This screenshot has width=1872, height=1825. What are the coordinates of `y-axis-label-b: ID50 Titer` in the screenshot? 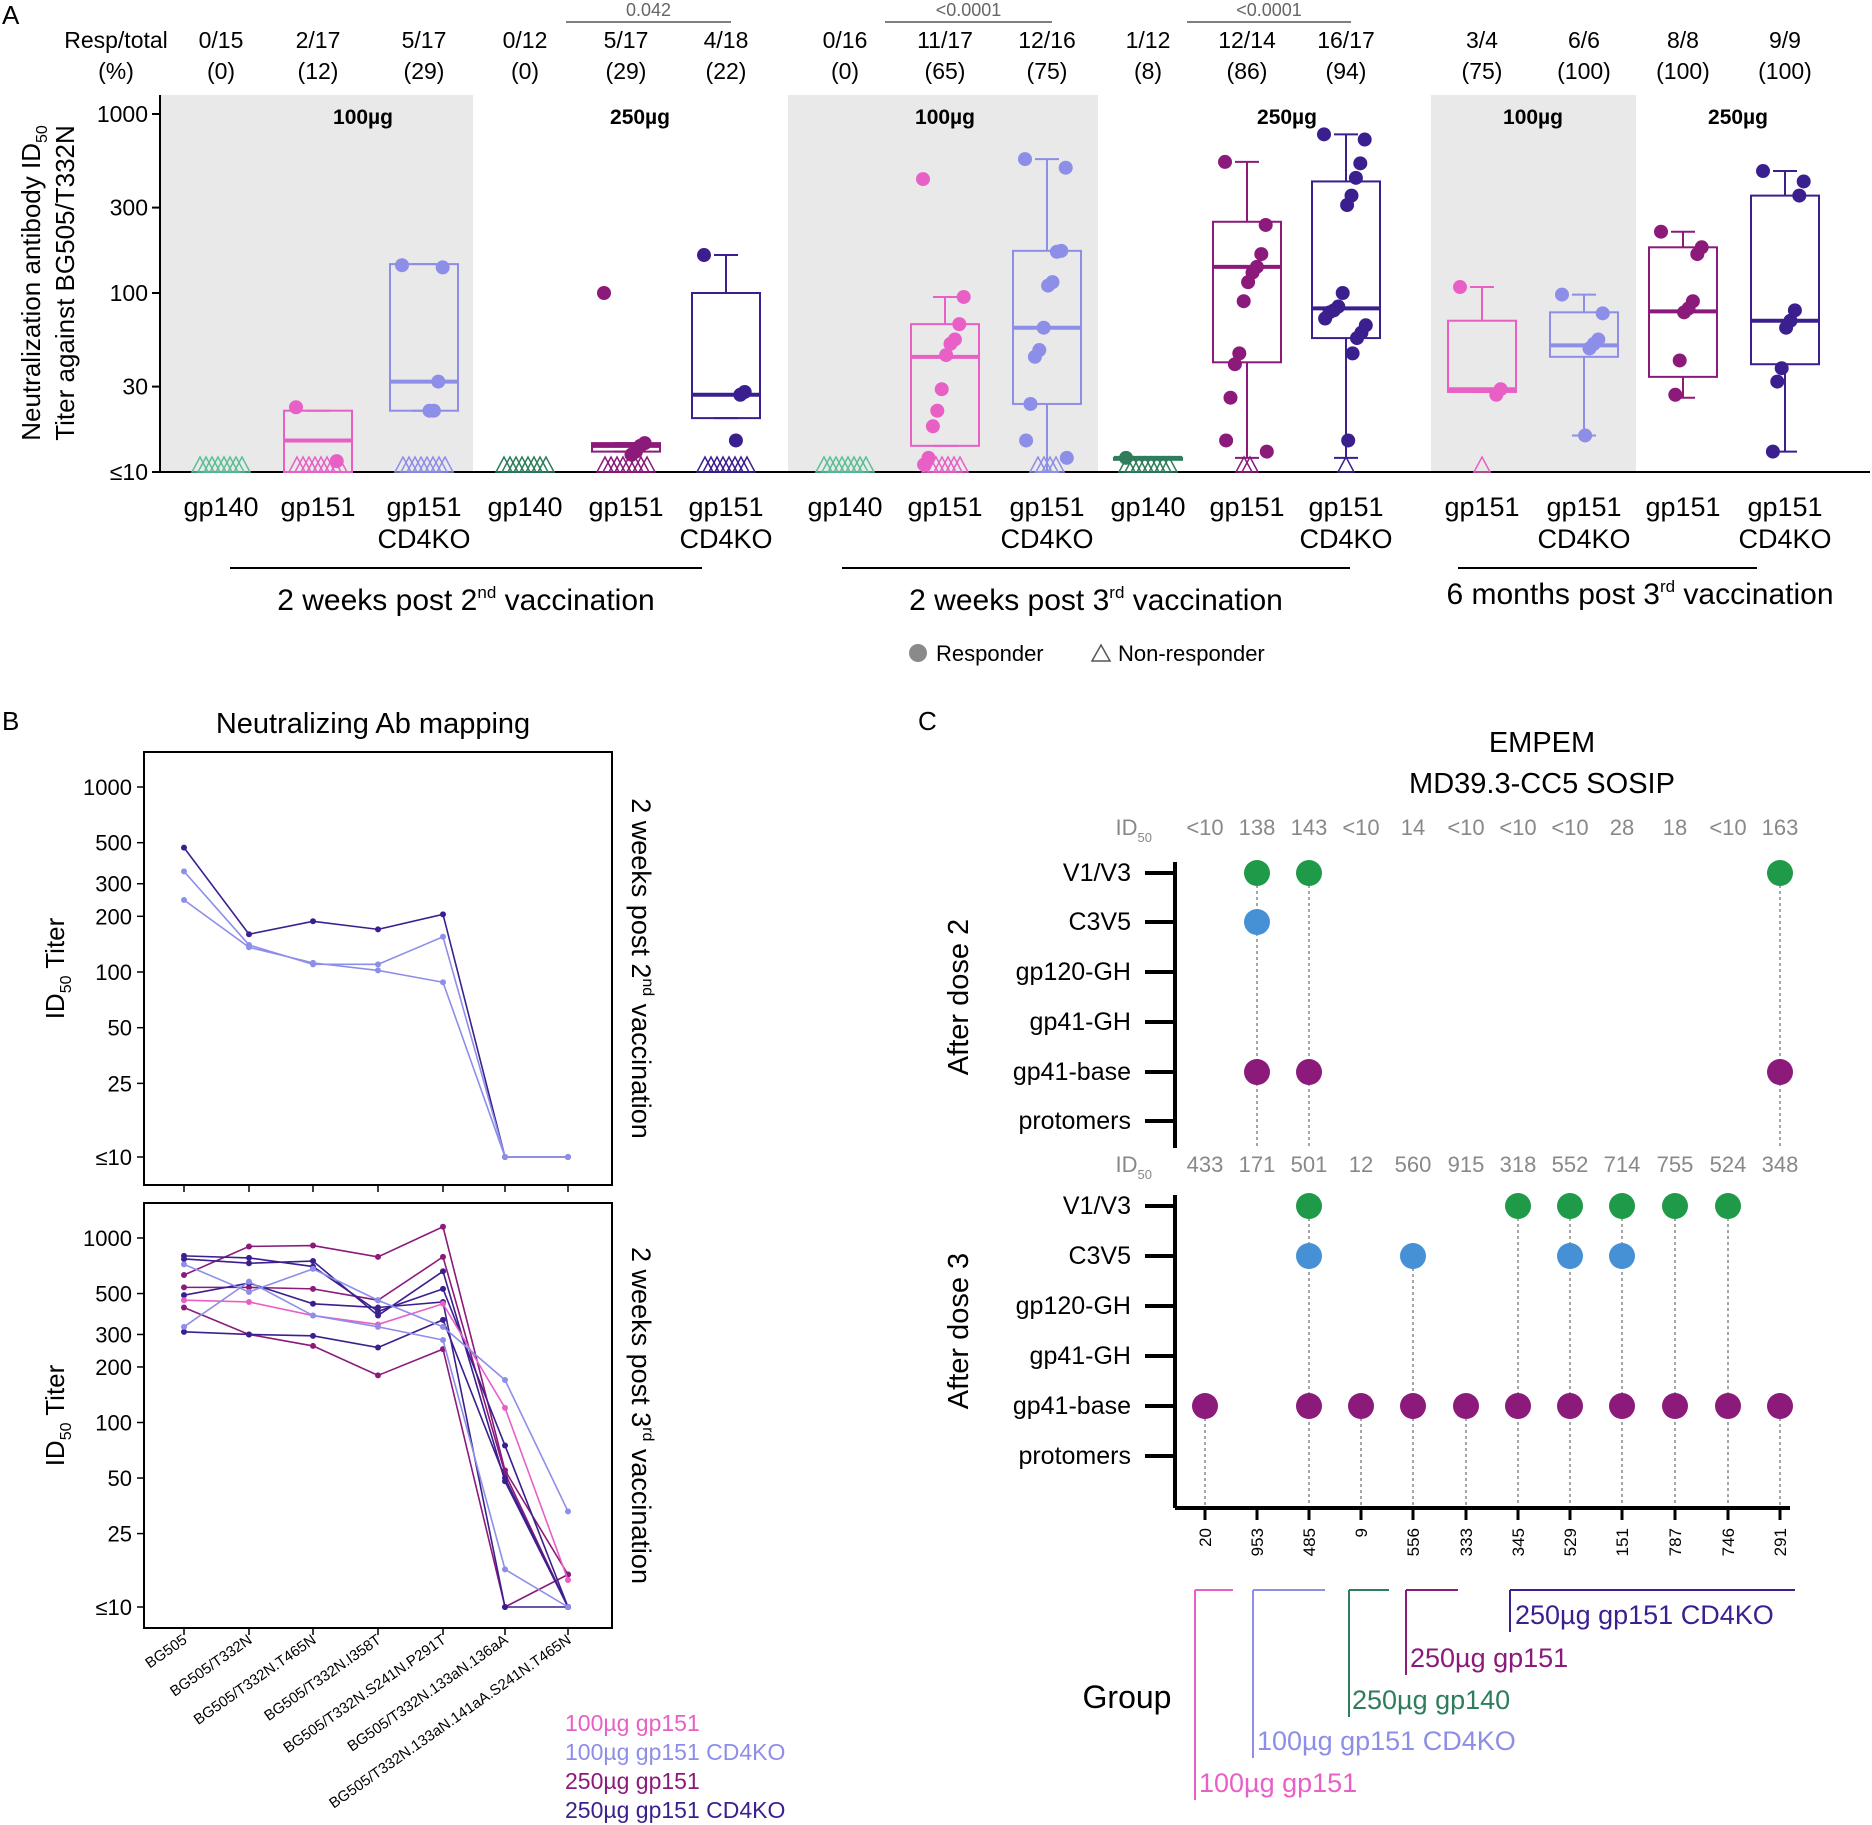 It's located at (57, 1415).